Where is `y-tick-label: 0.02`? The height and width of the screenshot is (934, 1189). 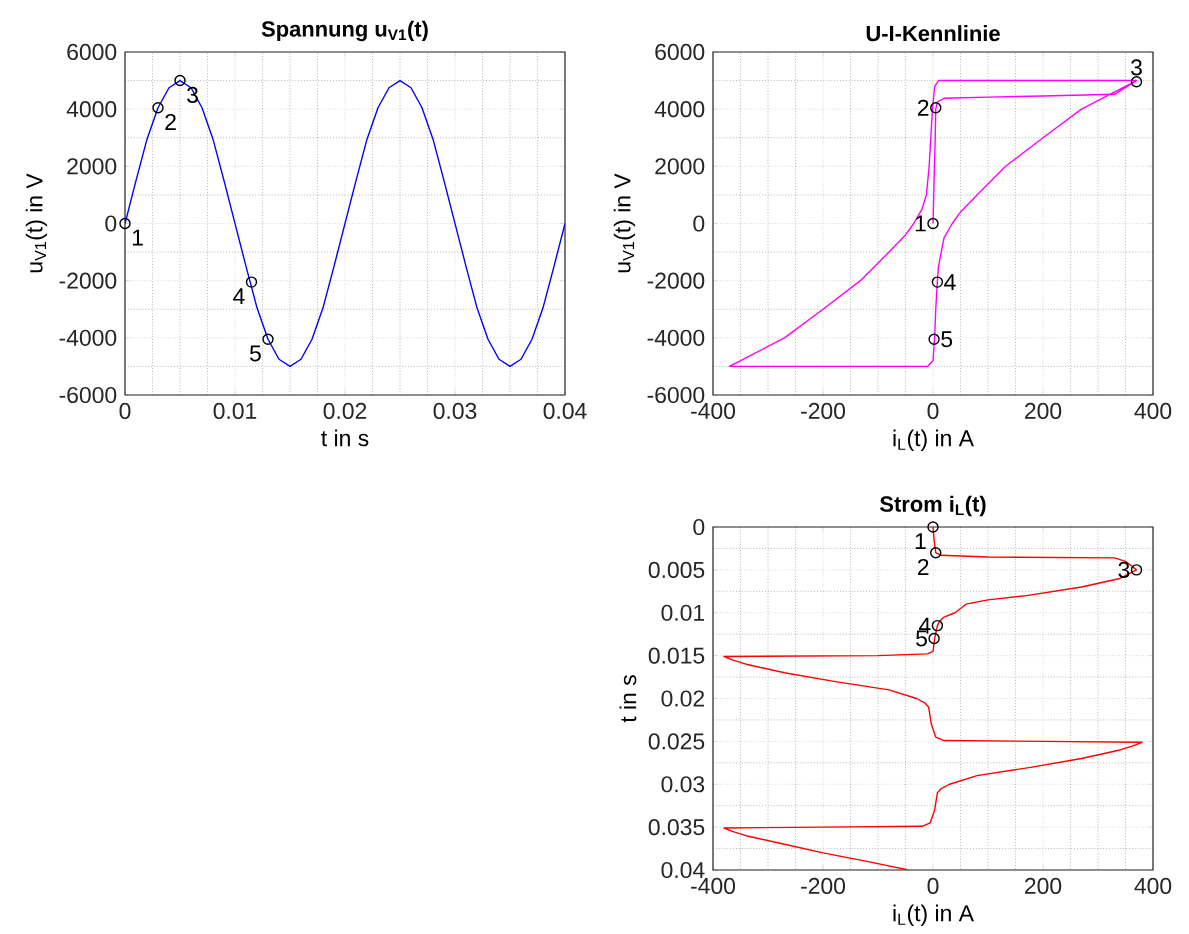 y-tick-label: 0.02 is located at coordinates (683, 698).